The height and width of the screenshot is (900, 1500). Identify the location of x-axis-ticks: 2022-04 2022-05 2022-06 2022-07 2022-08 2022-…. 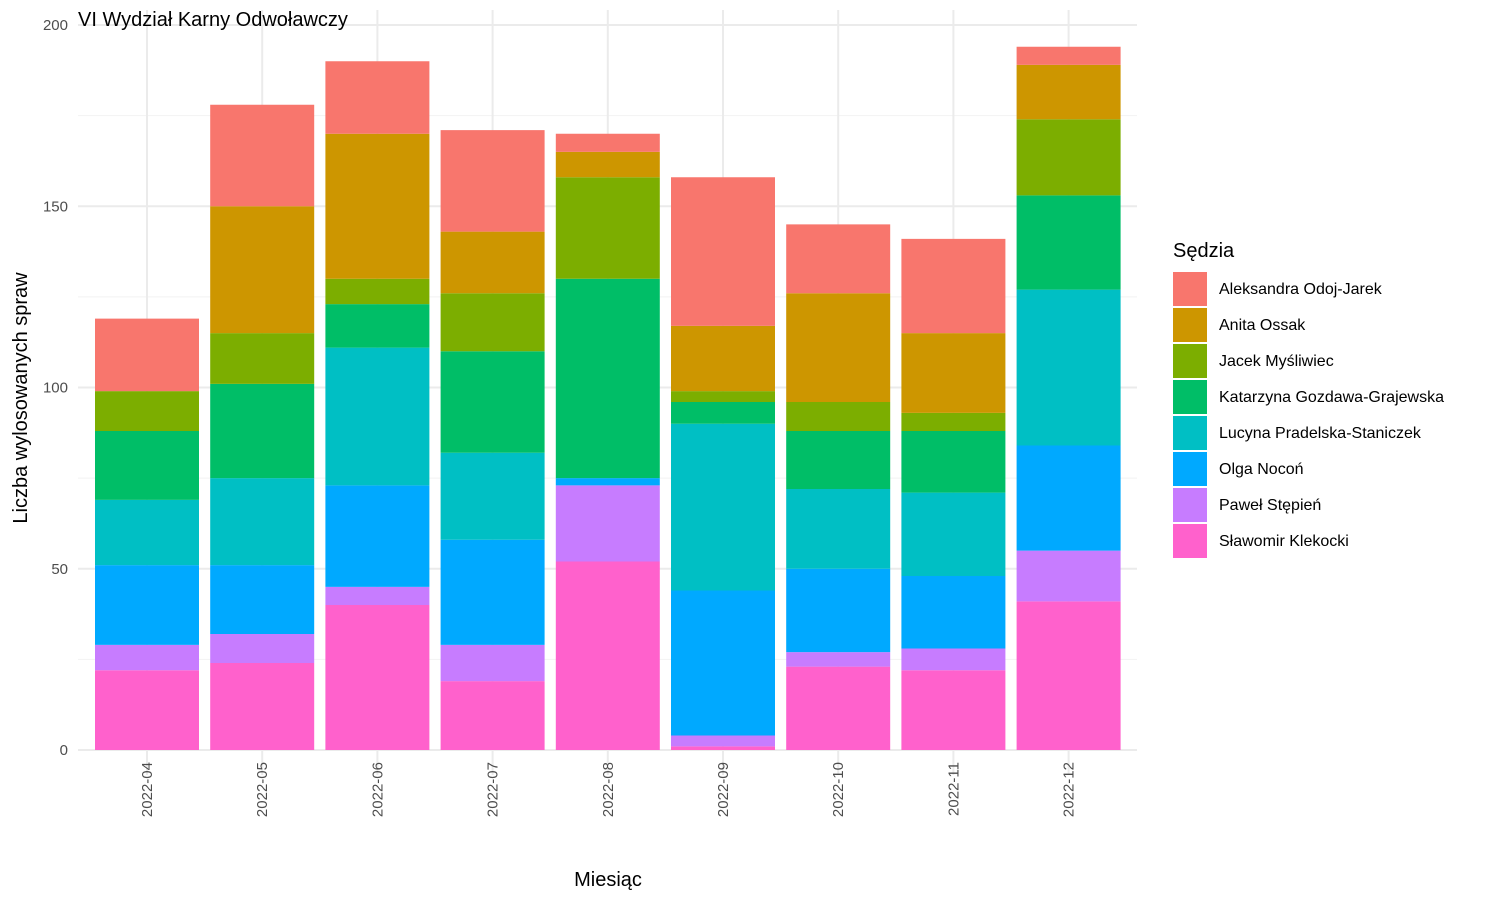
(608, 789).